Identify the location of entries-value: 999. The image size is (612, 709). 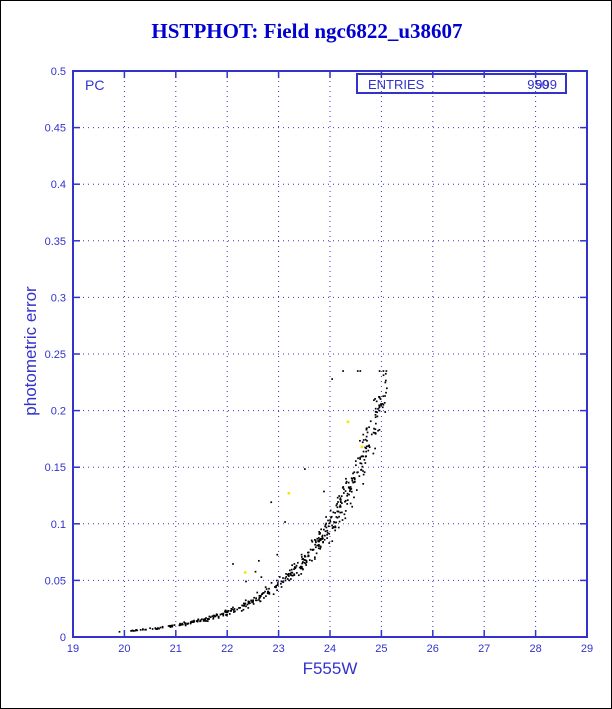
(546, 84).